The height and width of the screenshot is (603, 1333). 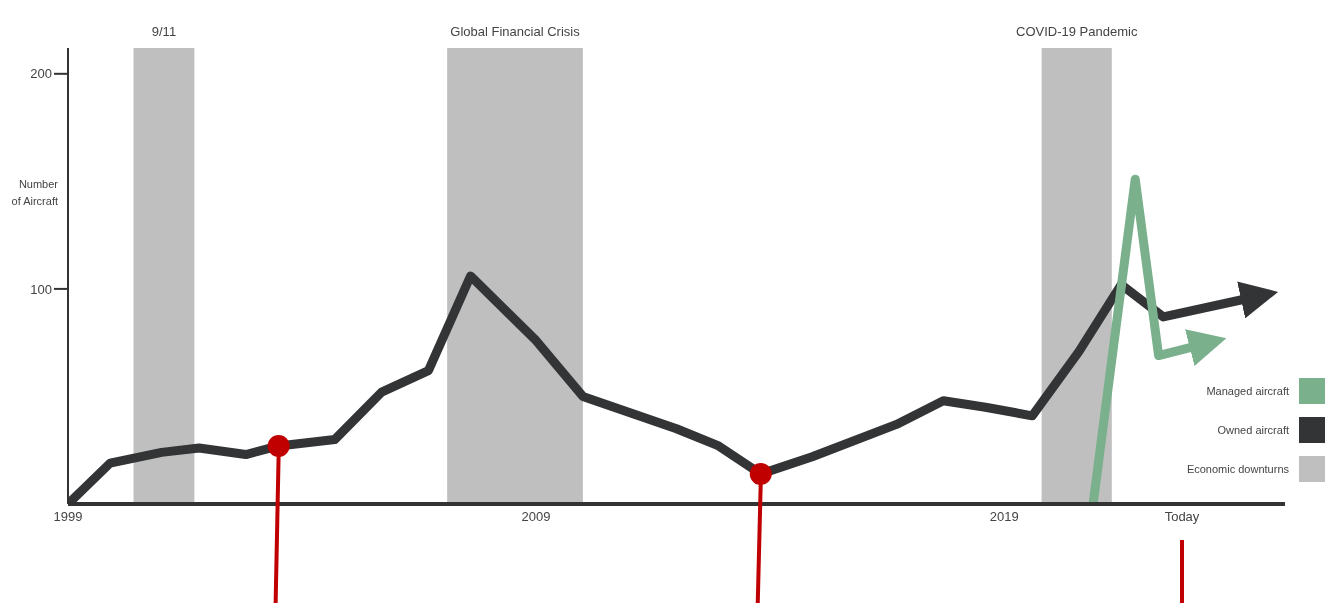 I want to click on band-label: COVID-19 Pandemic, so click(x=1077, y=31).